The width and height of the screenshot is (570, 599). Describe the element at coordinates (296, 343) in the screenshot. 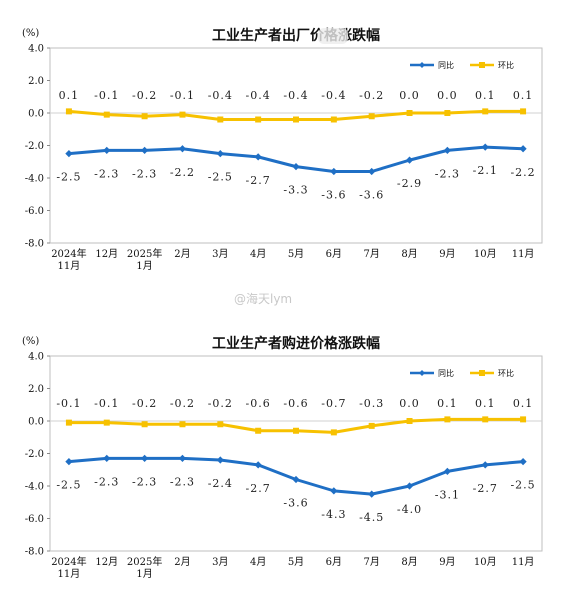

I see `chart-title: 工业生产者购进价格涨跌幅` at that location.